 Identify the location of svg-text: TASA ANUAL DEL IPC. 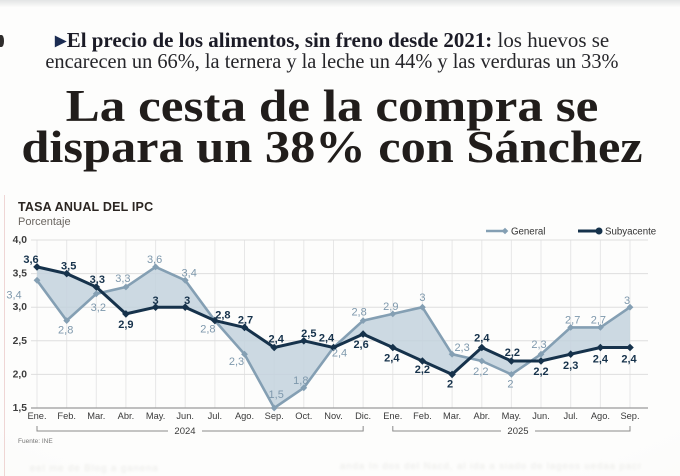
(85, 207).